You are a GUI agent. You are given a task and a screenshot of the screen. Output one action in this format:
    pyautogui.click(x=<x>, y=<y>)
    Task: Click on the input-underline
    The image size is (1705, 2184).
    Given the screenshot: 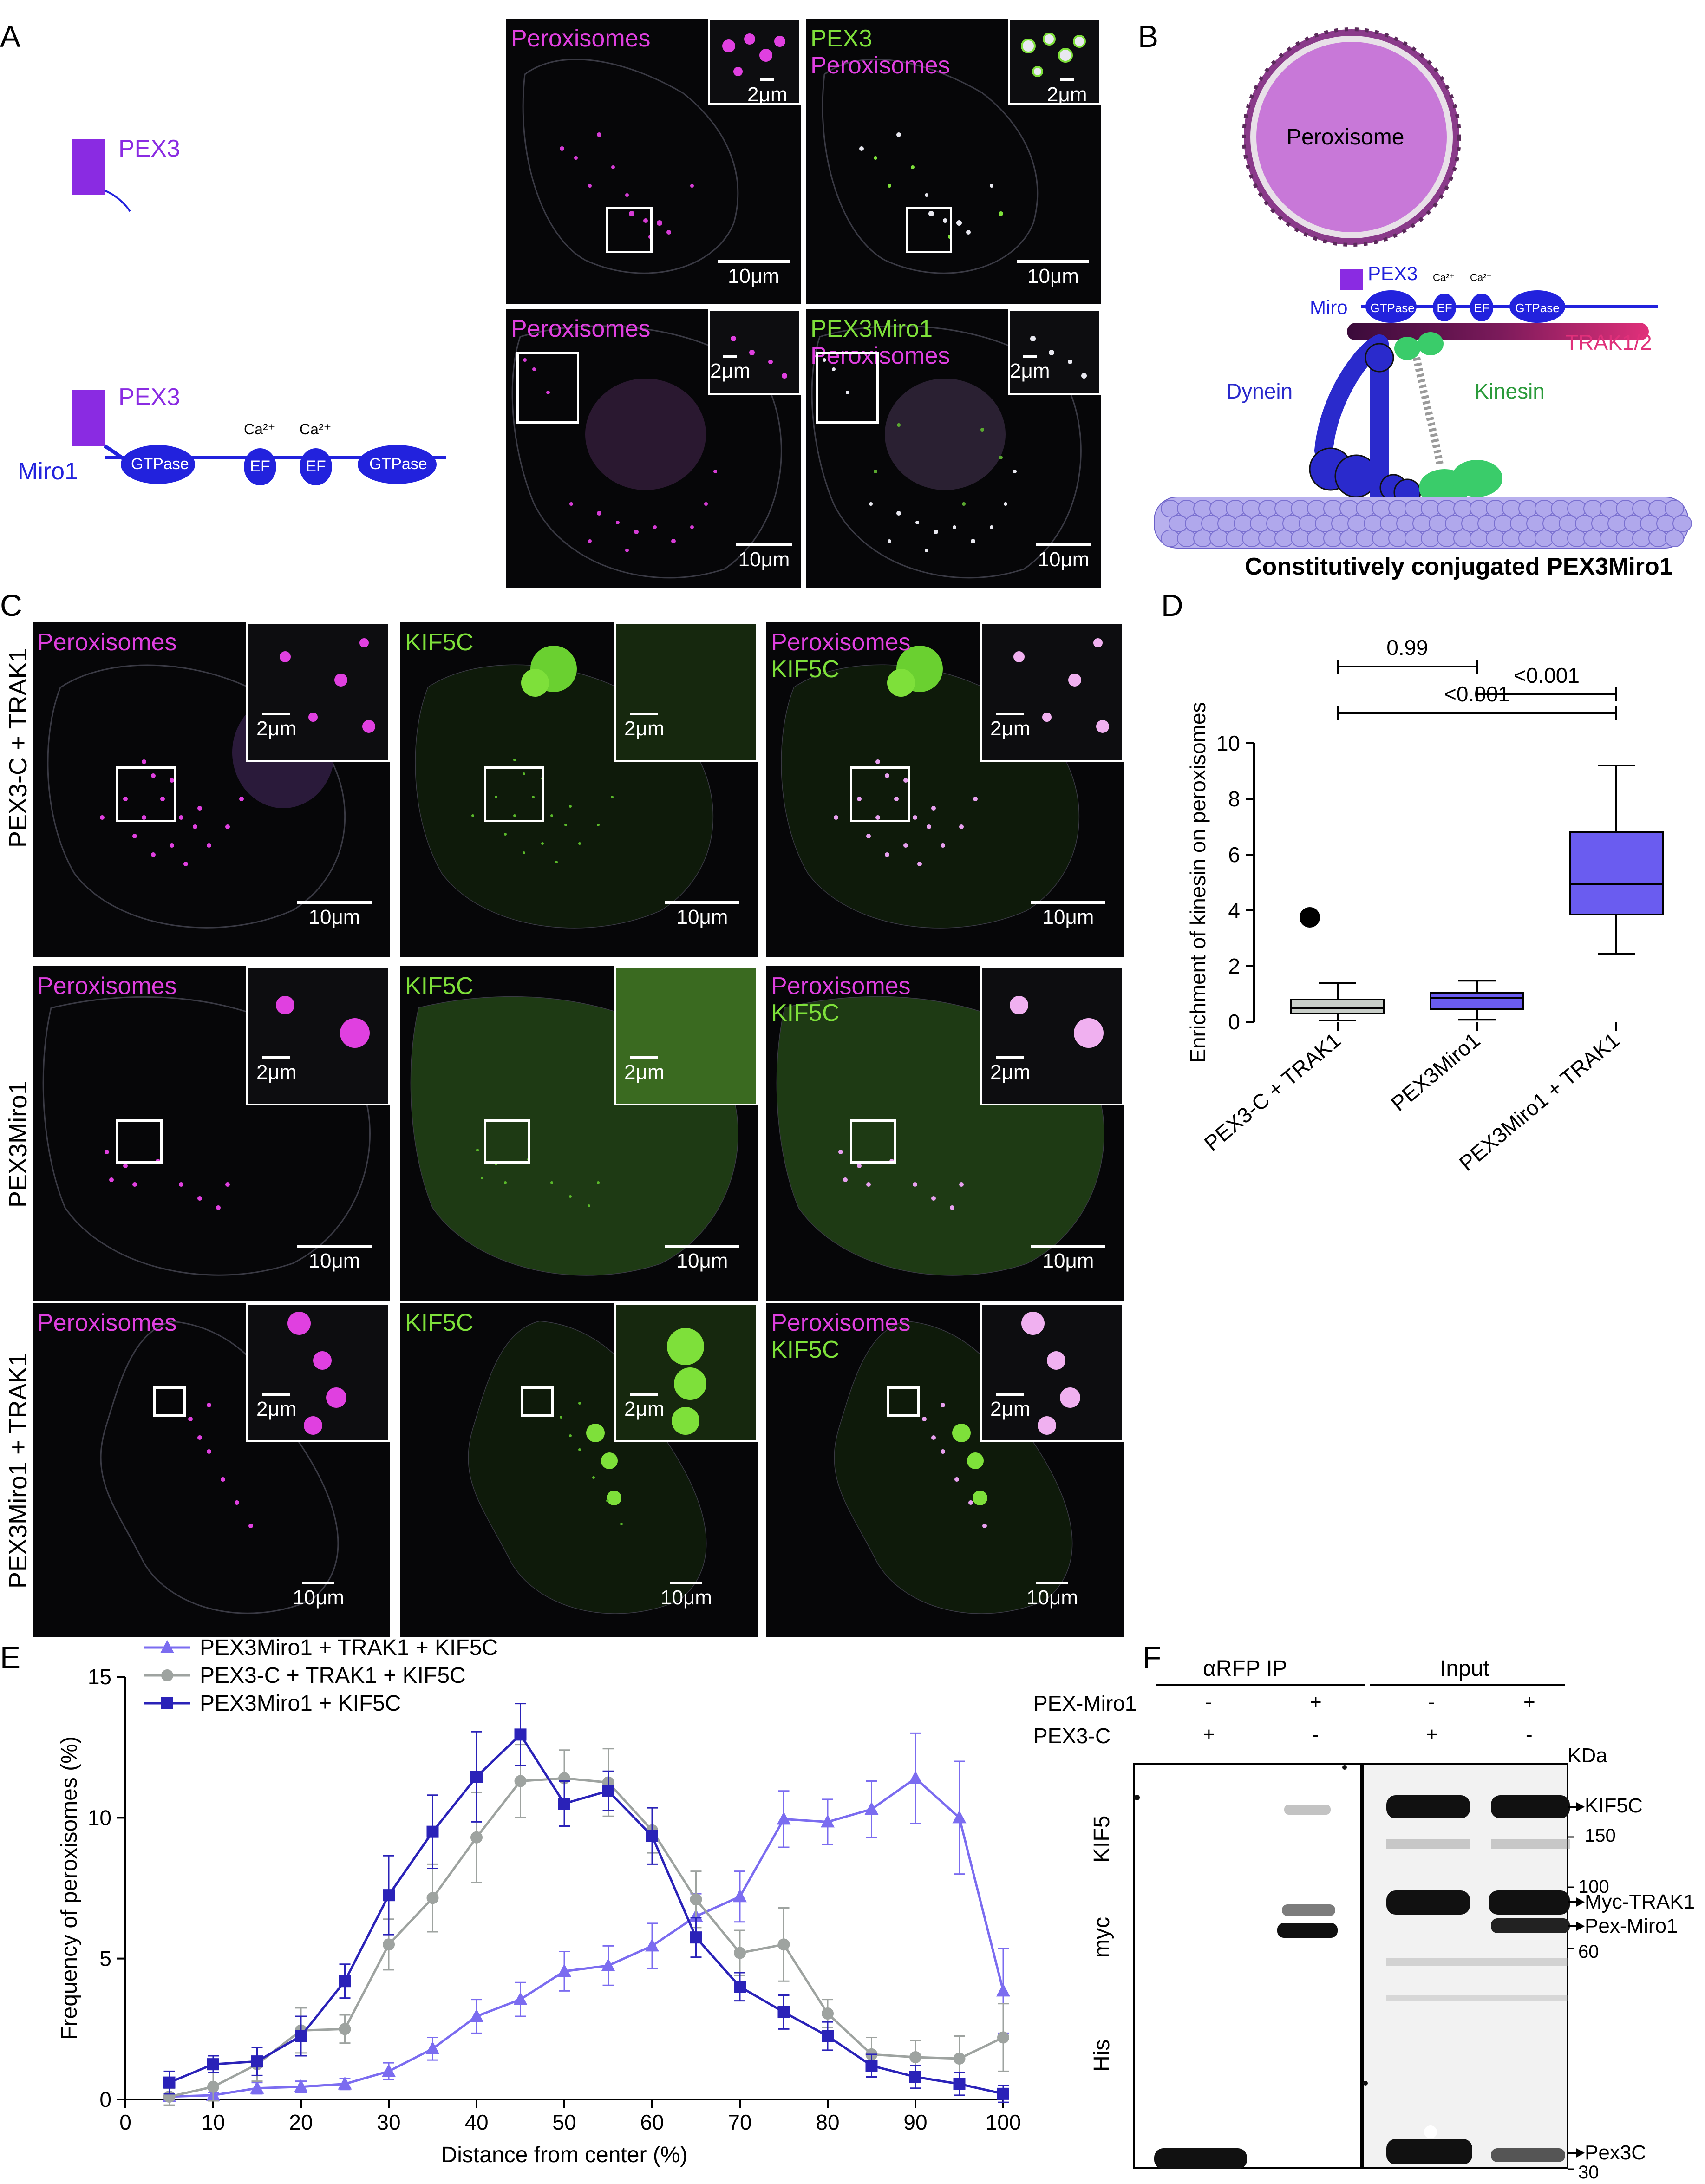 What is the action you would take?
    pyautogui.click(x=1468, y=1685)
    